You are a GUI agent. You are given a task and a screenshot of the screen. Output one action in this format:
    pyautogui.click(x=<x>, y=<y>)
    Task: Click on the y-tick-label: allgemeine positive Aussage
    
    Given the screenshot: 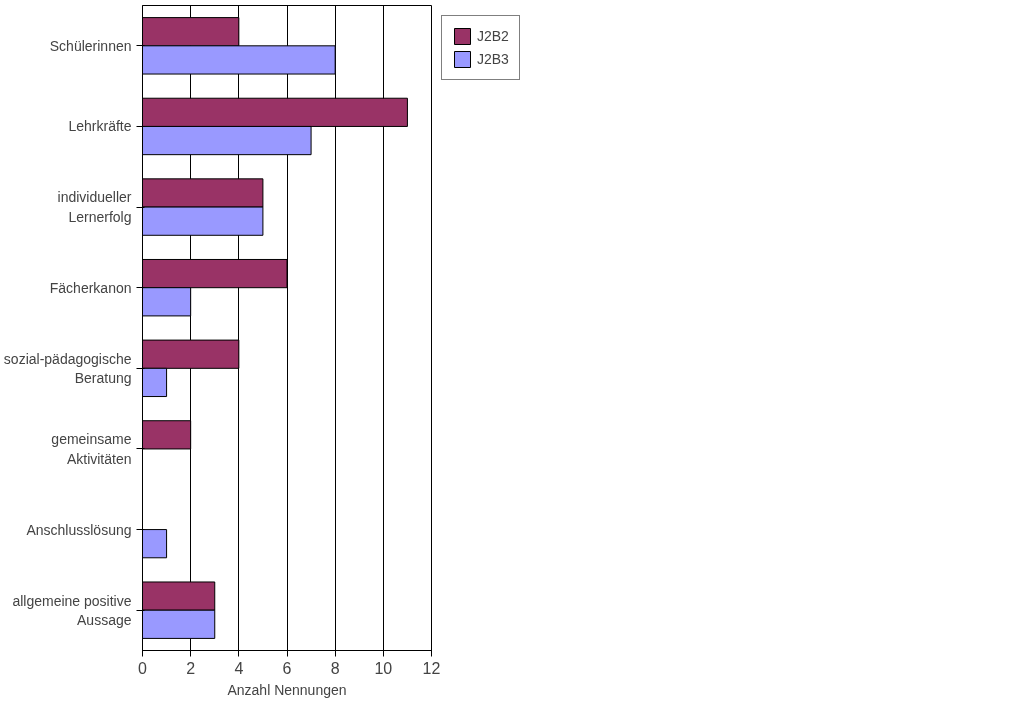 What is the action you would take?
    pyautogui.click(x=72, y=610)
    